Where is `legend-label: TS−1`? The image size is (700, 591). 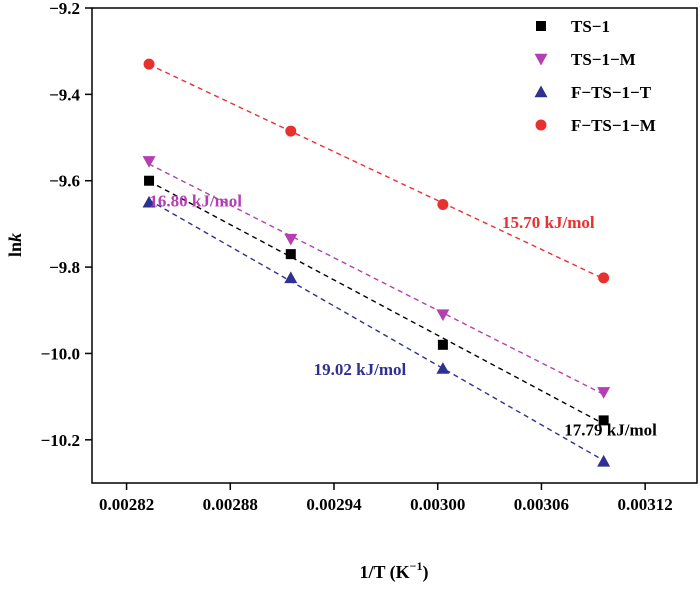 legend-label: TS−1 is located at coordinates (590, 26).